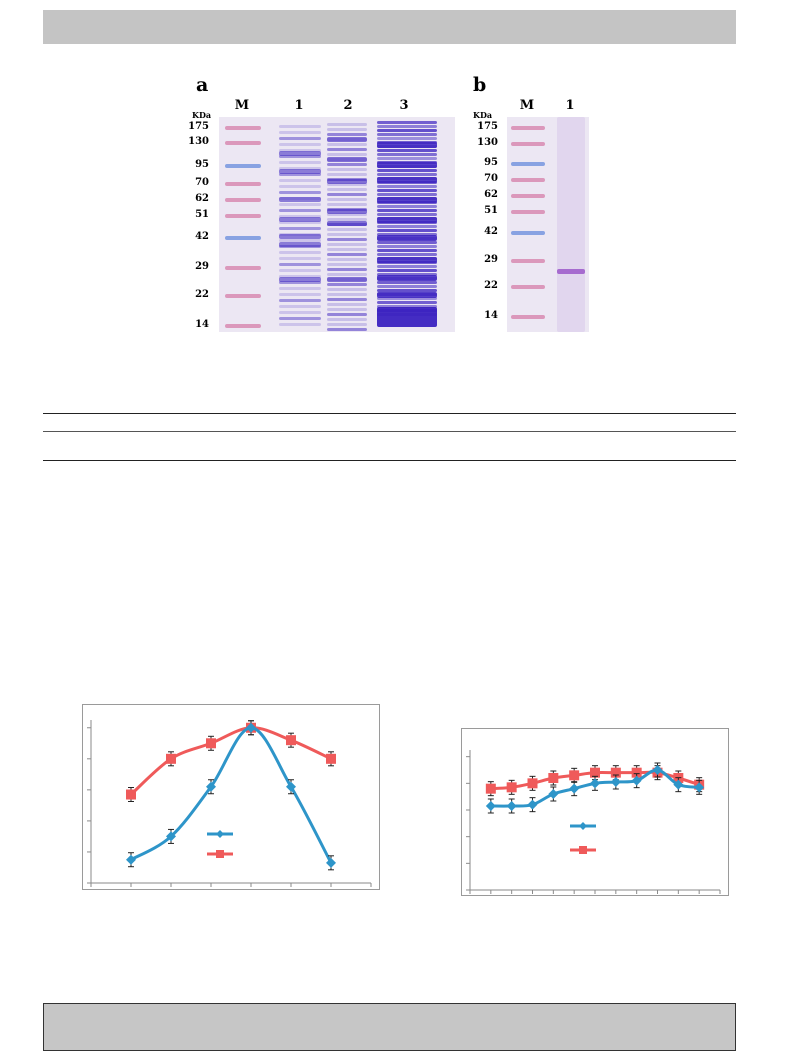 This screenshot has height=1057, width=793. What do you see at coordinates (202, 324) in the screenshot?
I see `kda-marker-a-14: 14` at bounding box center [202, 324].